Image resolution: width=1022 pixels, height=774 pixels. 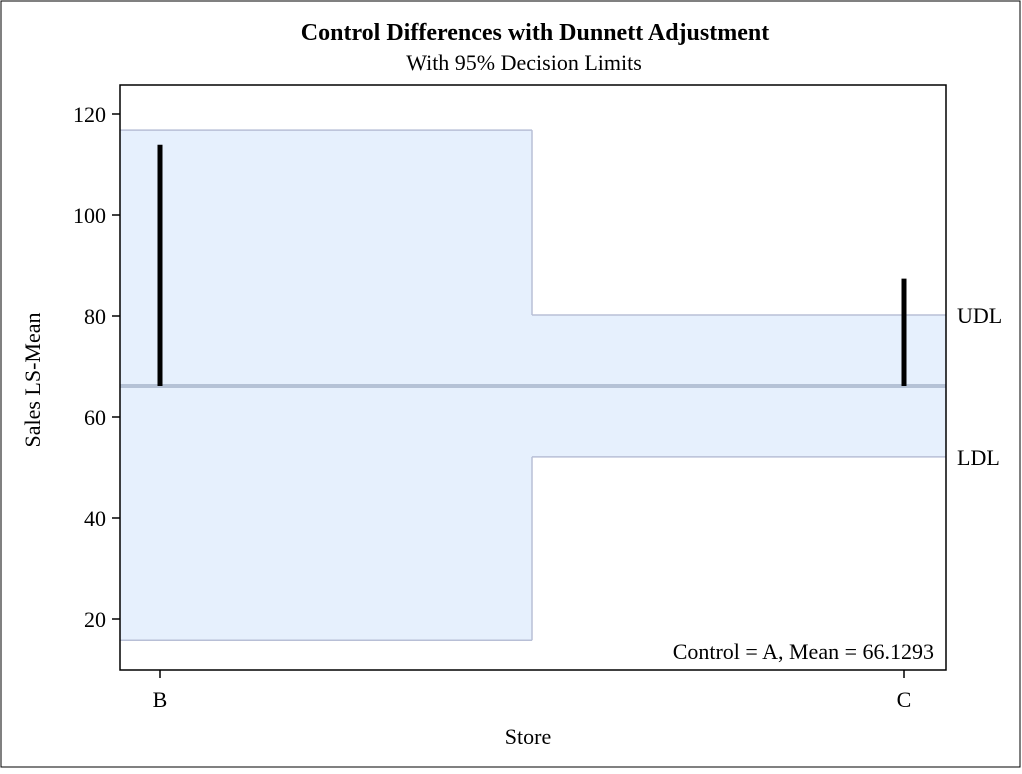 I want to click on y-tick-label: 40, so click(x=95, y=518).